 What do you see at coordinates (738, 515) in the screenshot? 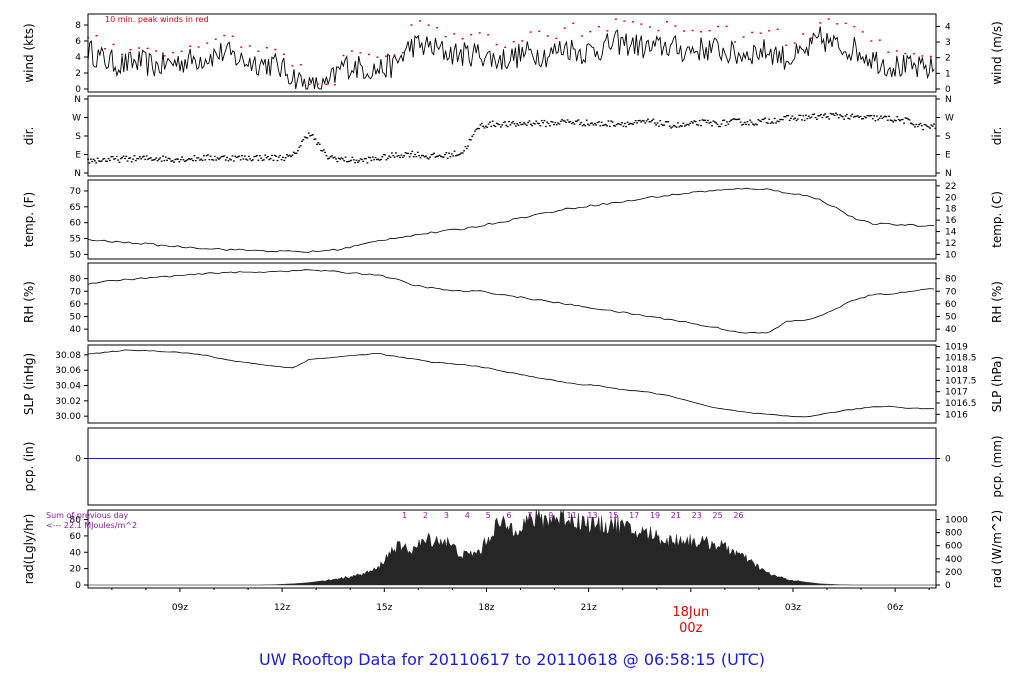
I see `rad-marker-label: 26` at bounding box center [738, 515].